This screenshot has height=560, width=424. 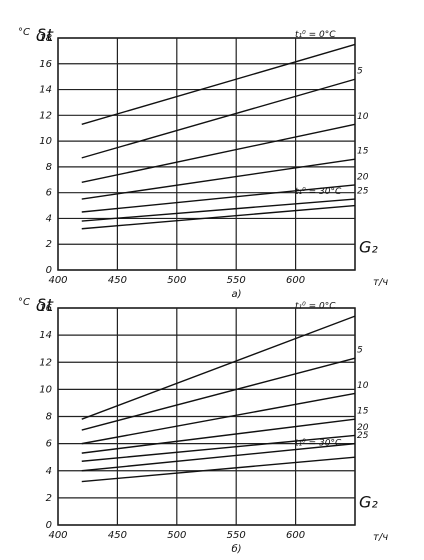 What do you see at coordinates (236, 294) in the screenshot?
I see `caption: а)` at bounding box center [236, 294].